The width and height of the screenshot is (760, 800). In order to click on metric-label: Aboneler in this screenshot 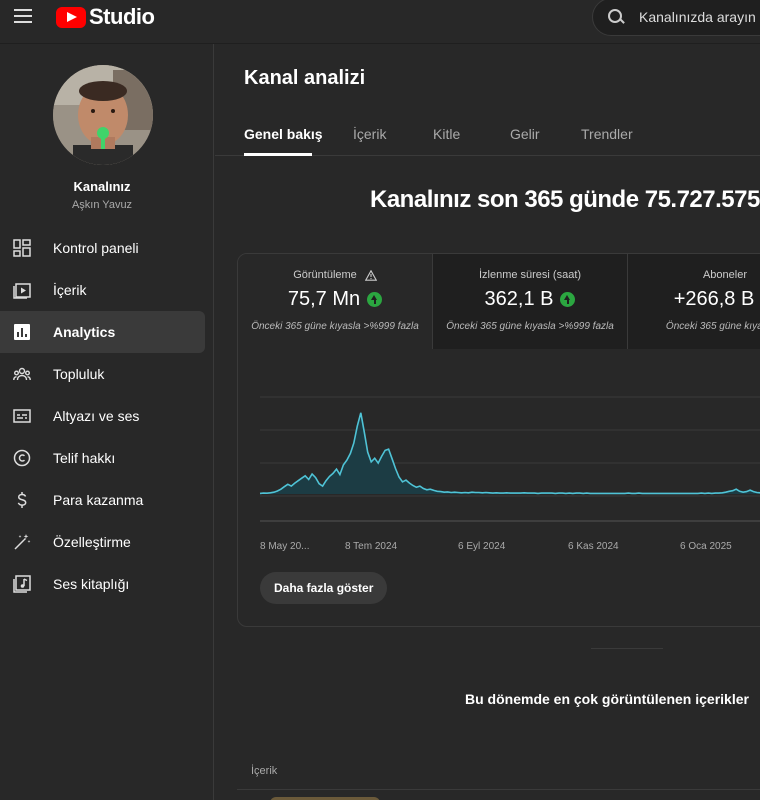, I will do `click(694, 275)`.